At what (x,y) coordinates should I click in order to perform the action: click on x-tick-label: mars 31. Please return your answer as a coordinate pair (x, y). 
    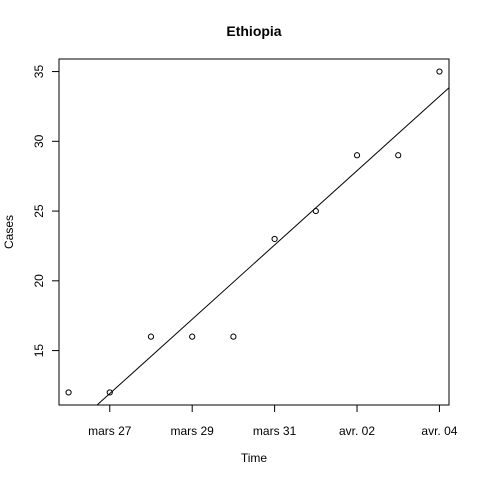
    Looking at the image, I should click on (275, 431).